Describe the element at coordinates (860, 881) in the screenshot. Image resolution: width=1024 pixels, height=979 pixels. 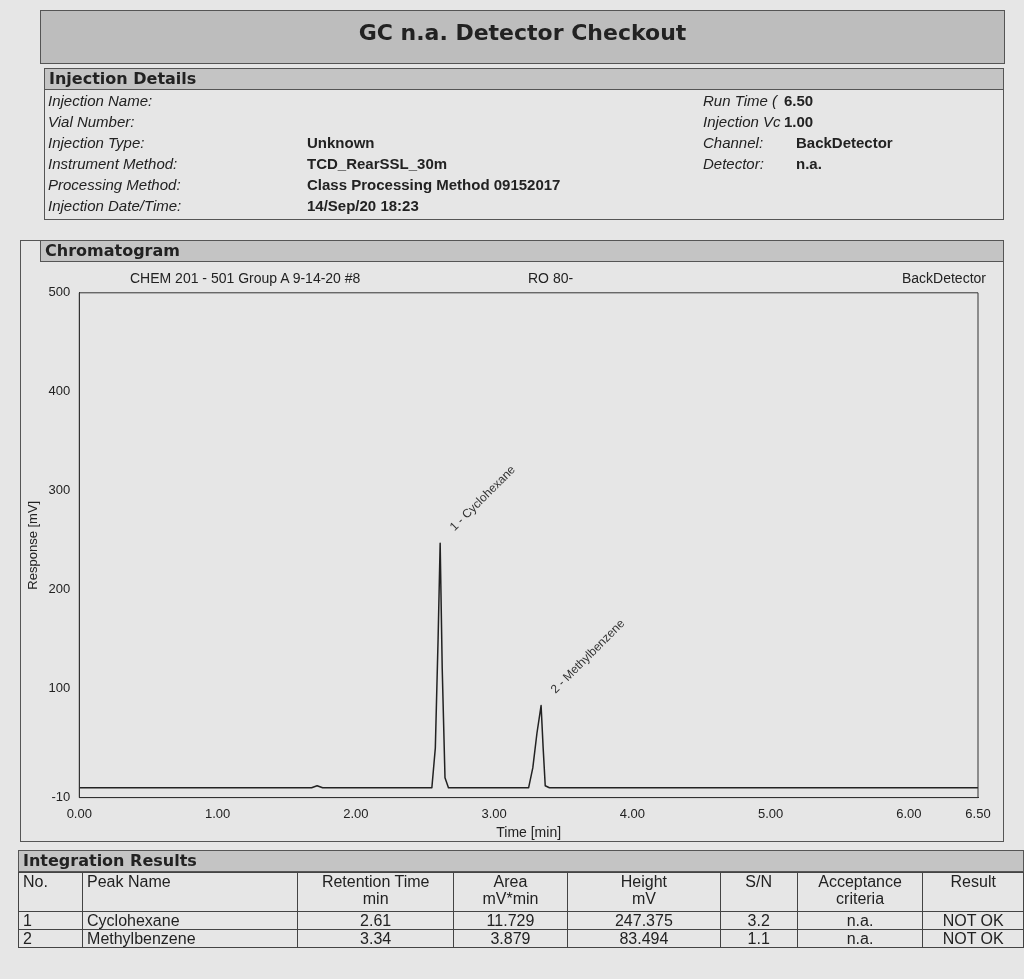
I see `text: Acceptance` at that location.